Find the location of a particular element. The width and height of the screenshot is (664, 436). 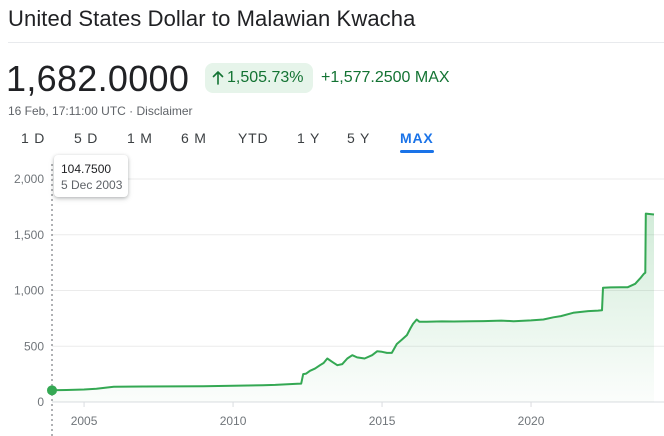

tab-1y: 1 Y is located at coordinates (309, 138).